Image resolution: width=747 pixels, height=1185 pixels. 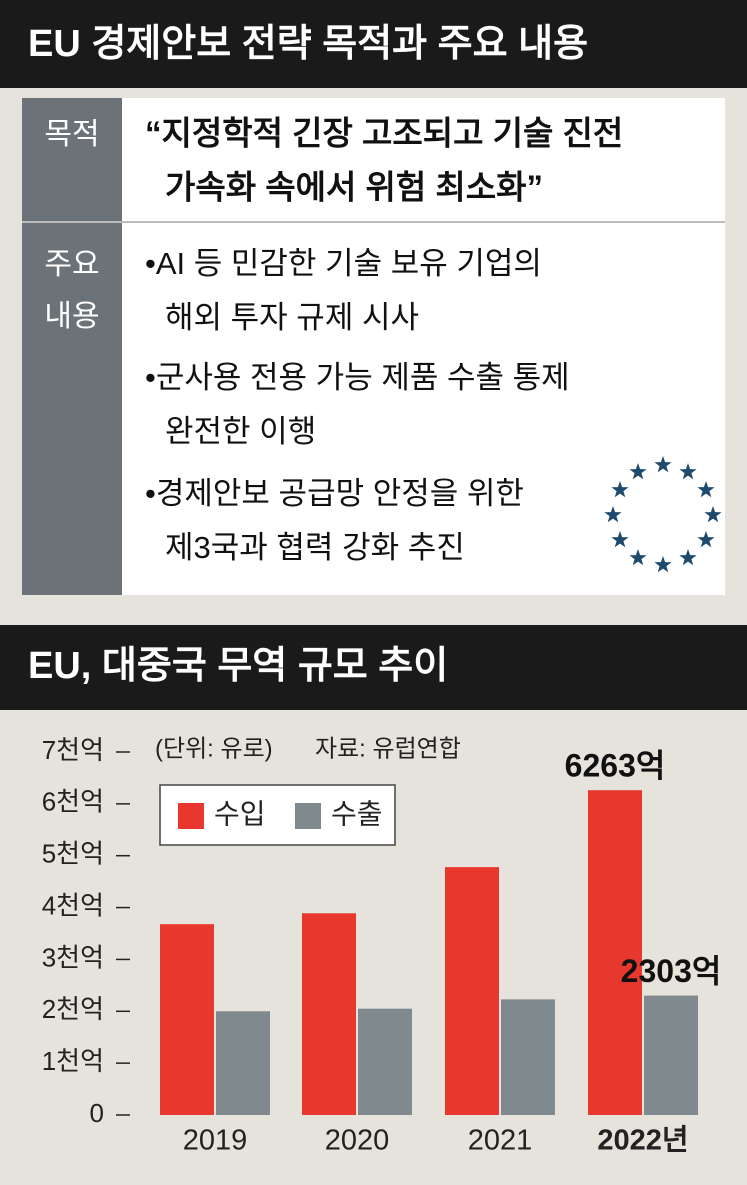 What do you see at coordinates (214, 748) in the screenshot?
I see `chart-subtitle: (단위: 유로)` at bounding box center [214, 748].